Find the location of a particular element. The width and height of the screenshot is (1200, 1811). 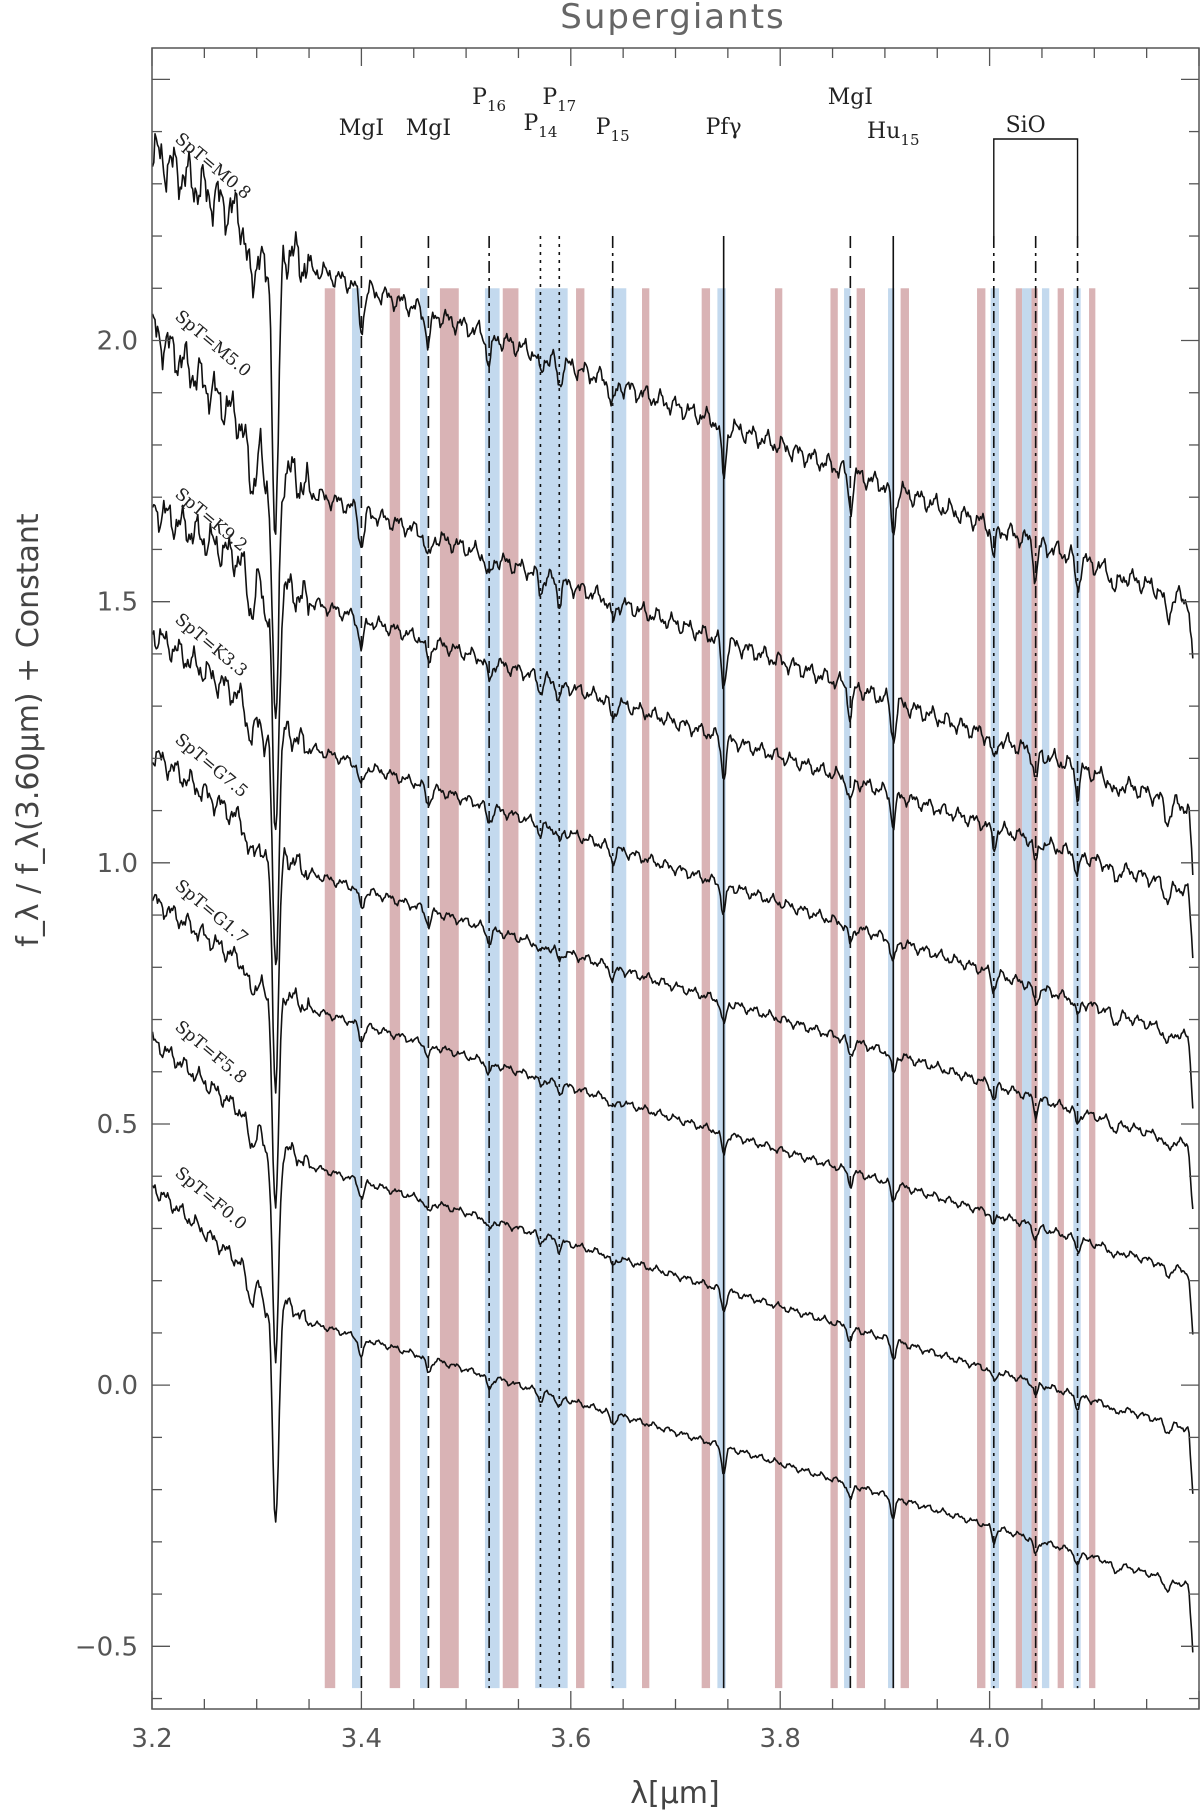

y-tick-label-3: 1.0 is located at coordinates (117, 864).